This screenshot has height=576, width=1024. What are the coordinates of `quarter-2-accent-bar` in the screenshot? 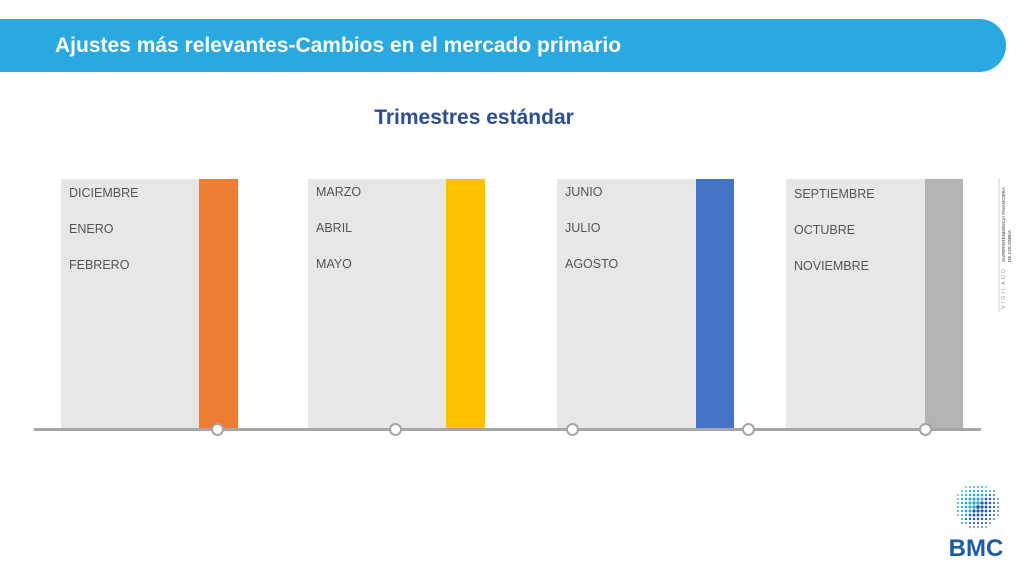 It's located at (465, 304).